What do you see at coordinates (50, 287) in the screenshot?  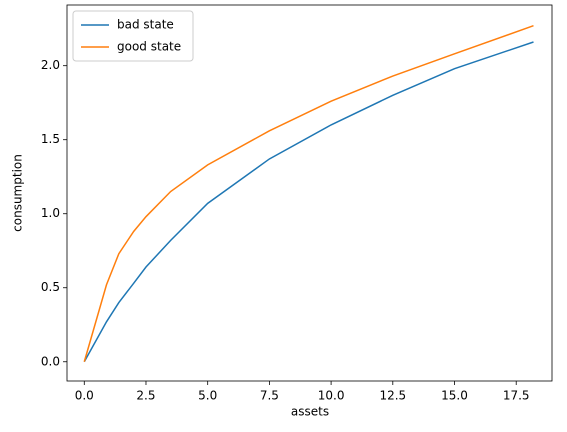 I see `y-tick-label: 0.5` at bounding box center [50, 287].